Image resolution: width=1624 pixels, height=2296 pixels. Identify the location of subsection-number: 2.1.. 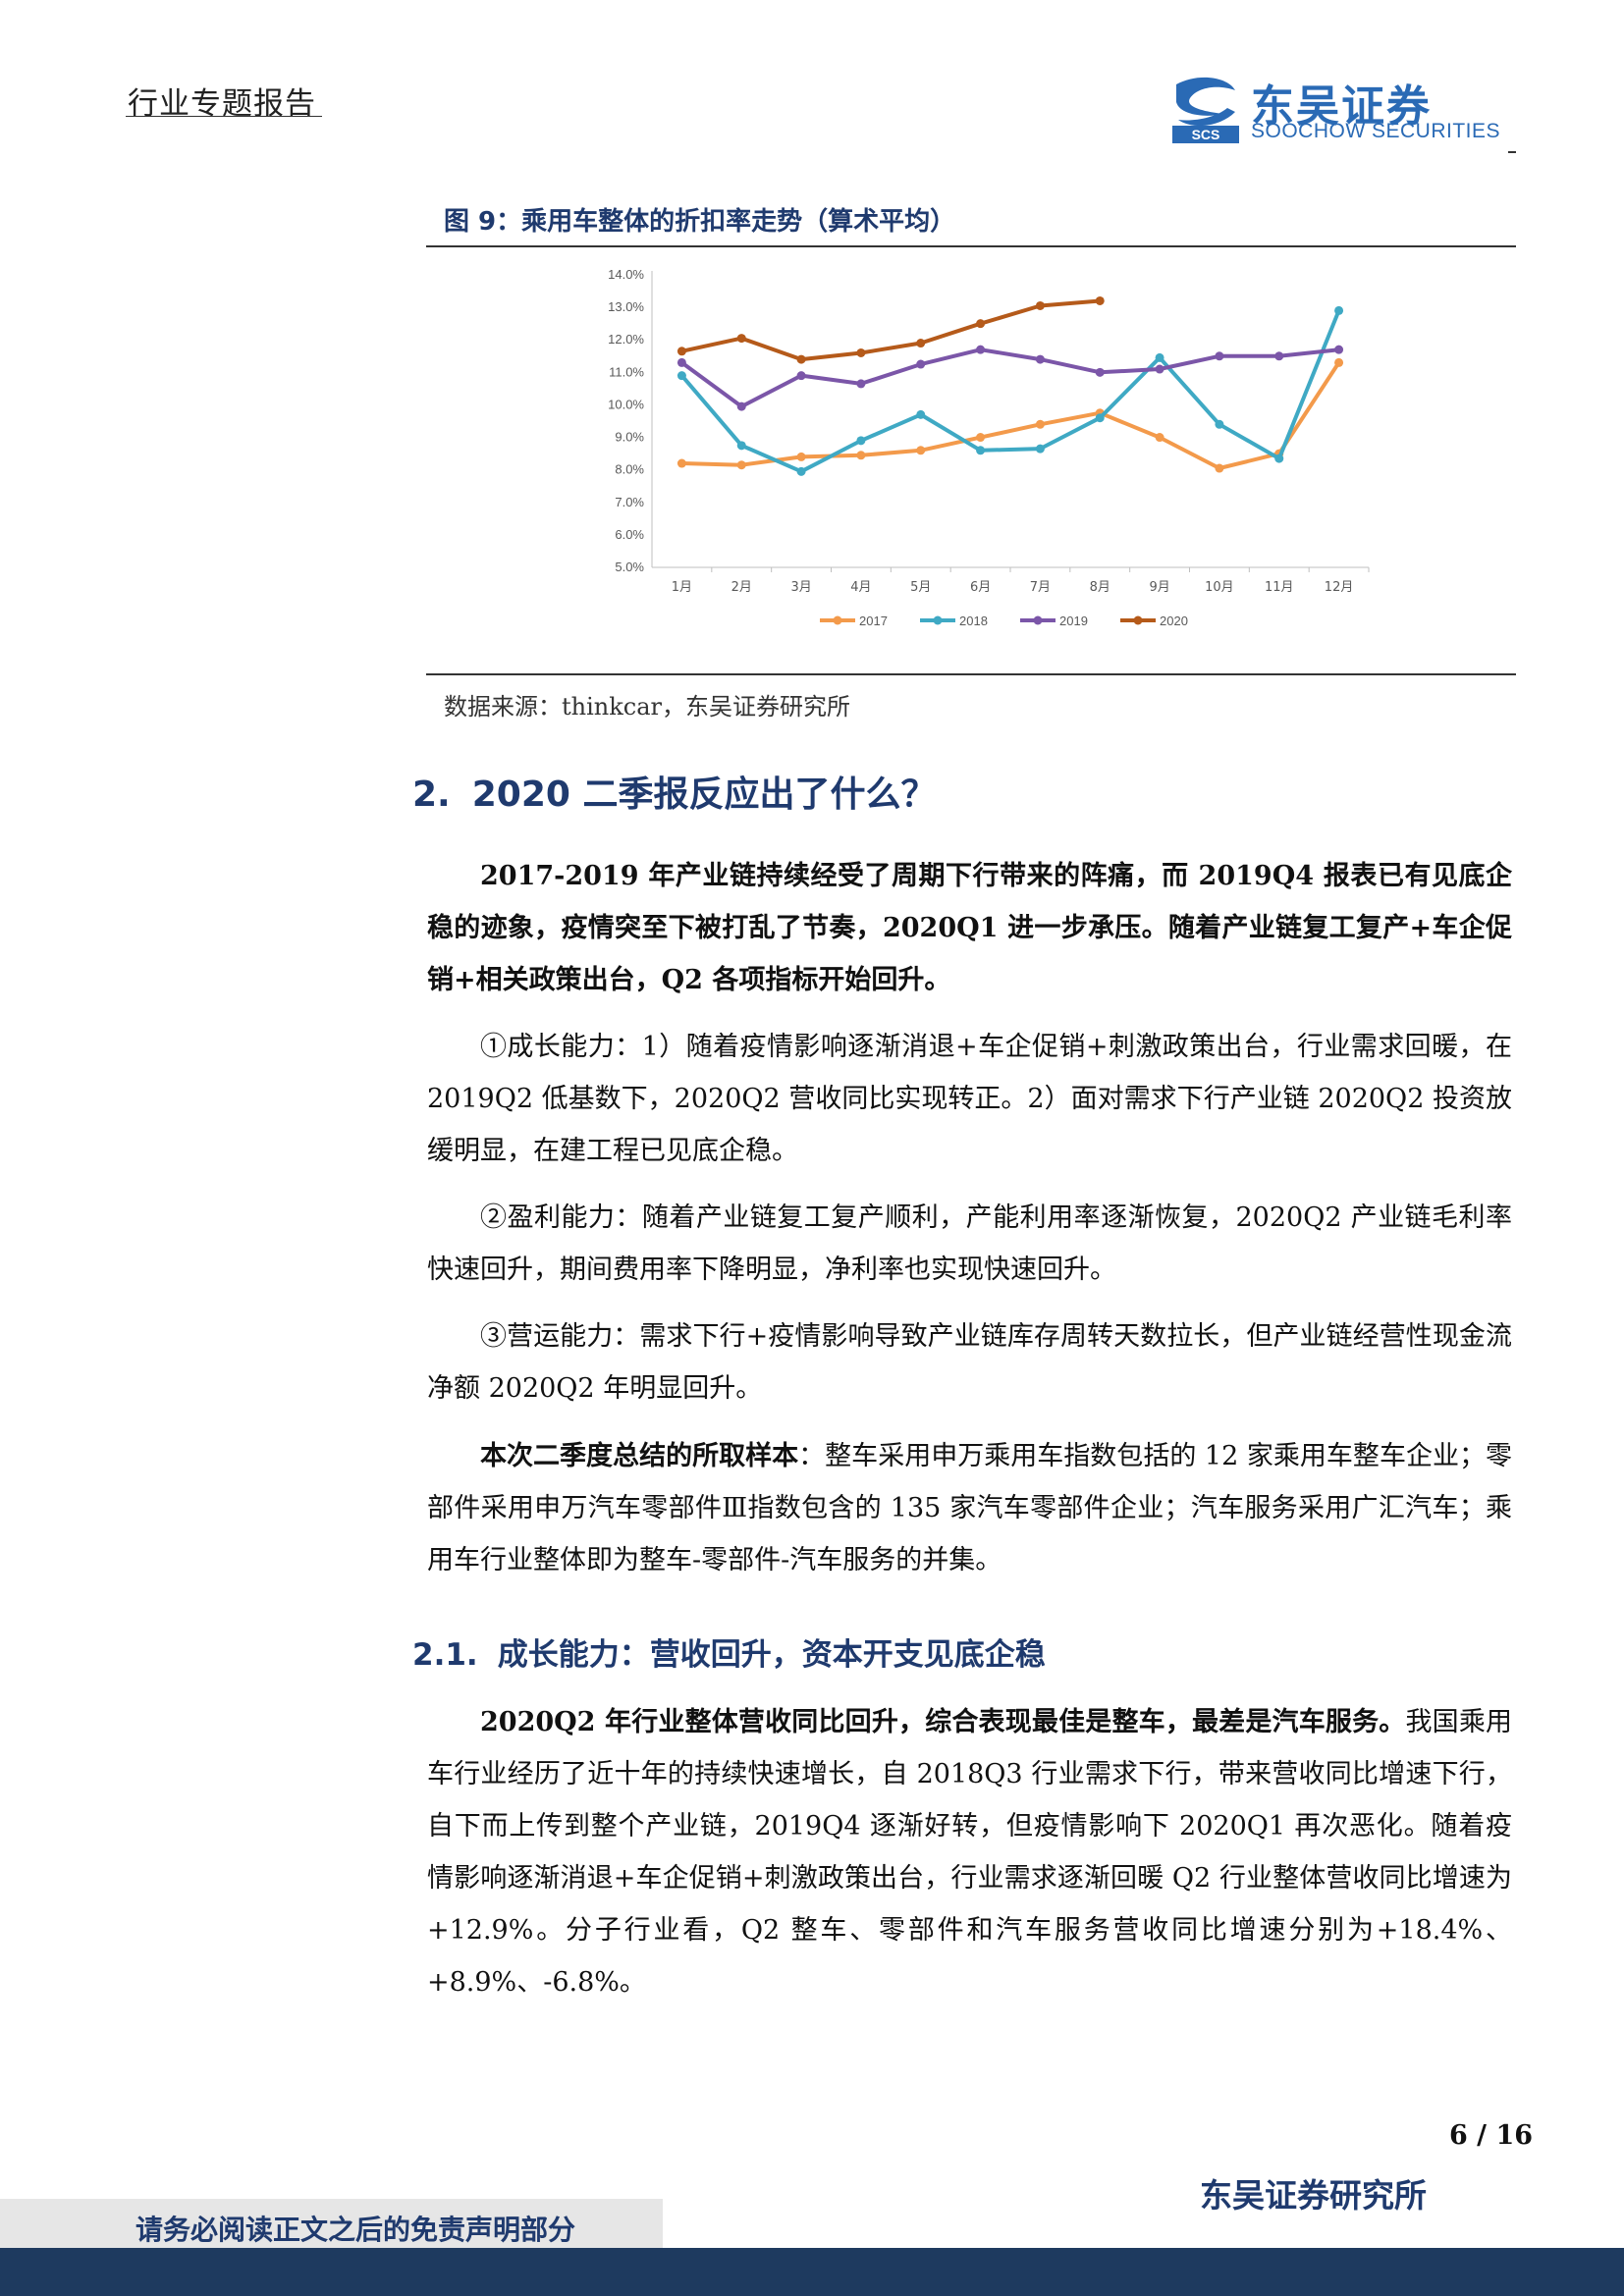
(445, 1655).